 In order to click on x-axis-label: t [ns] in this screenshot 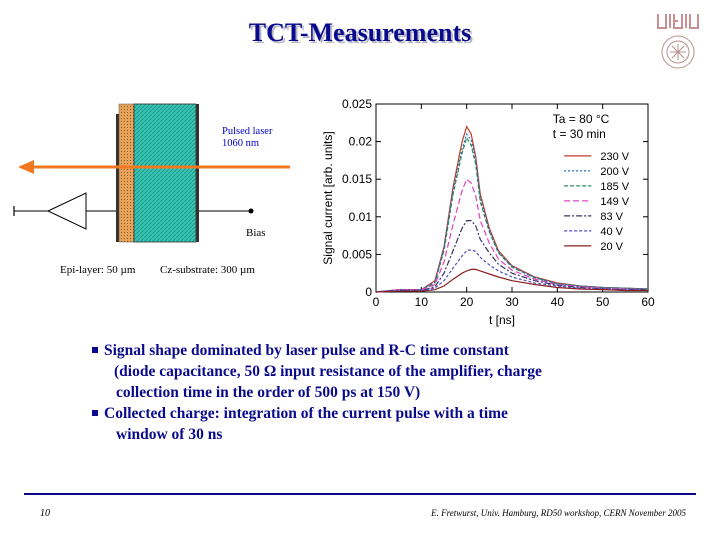, I will do `click(502, 320)`.